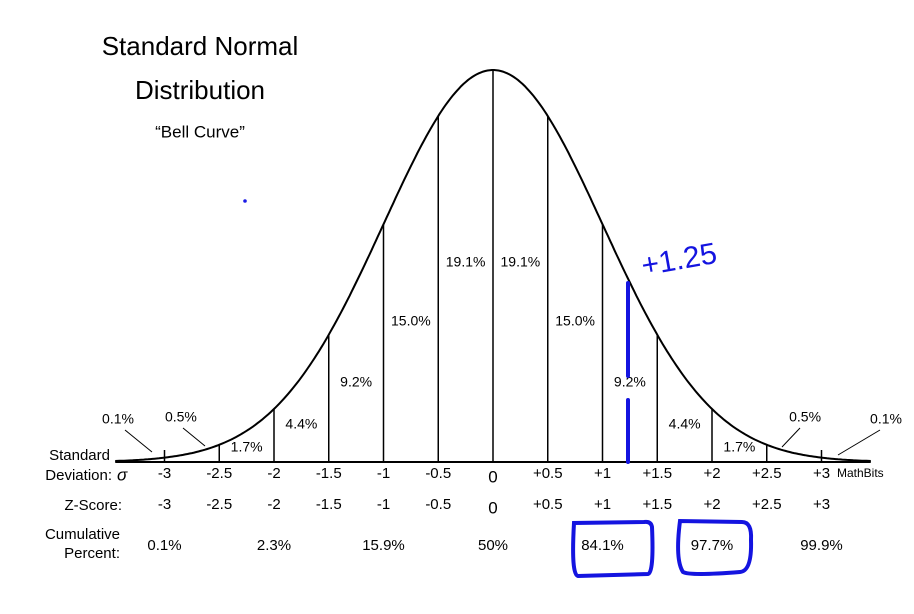 The image size is (914, 614). Describe the element at coordinates (273, 504) in the screenshot. I see `z-score: -2` at that location.